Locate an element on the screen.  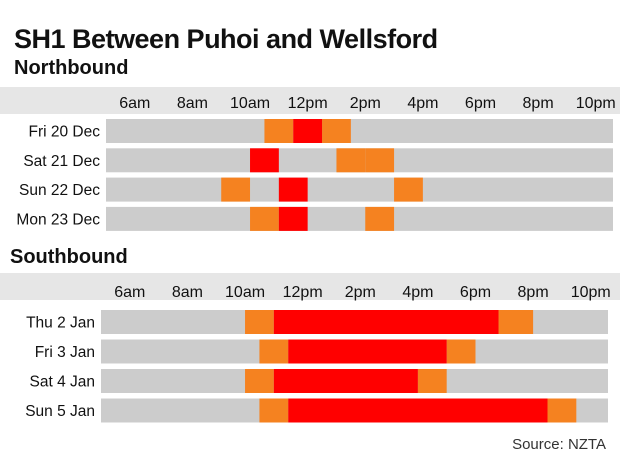
row-label: Fri 3 Jan is located at coordinates (65, 352).